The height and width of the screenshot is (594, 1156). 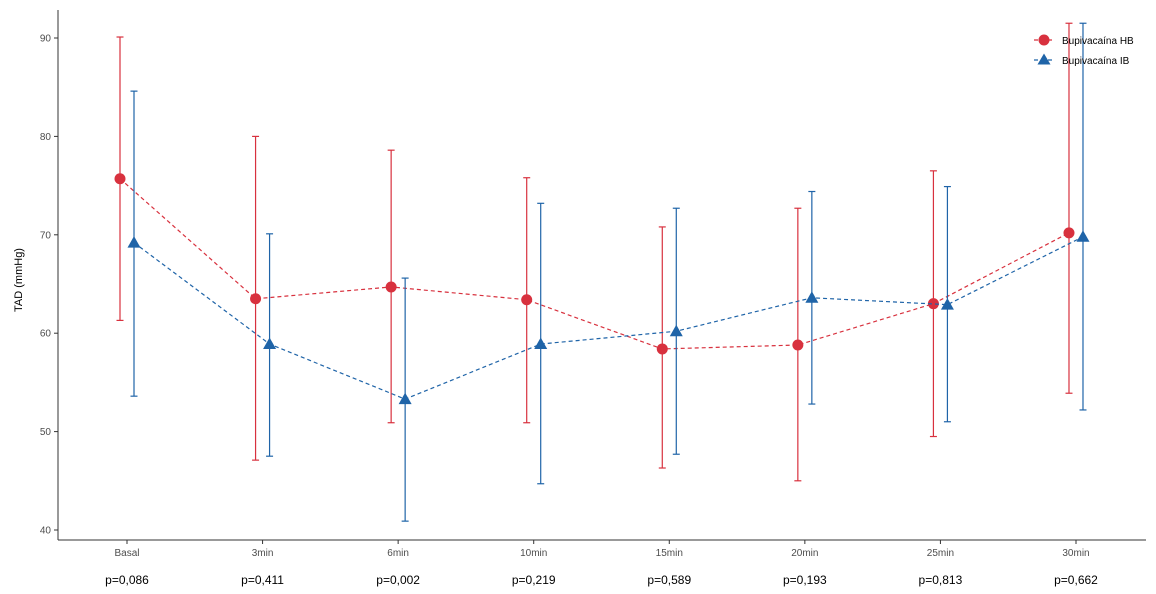 I want to click on x-tick-label: 15min, so click(x=669, y=553).